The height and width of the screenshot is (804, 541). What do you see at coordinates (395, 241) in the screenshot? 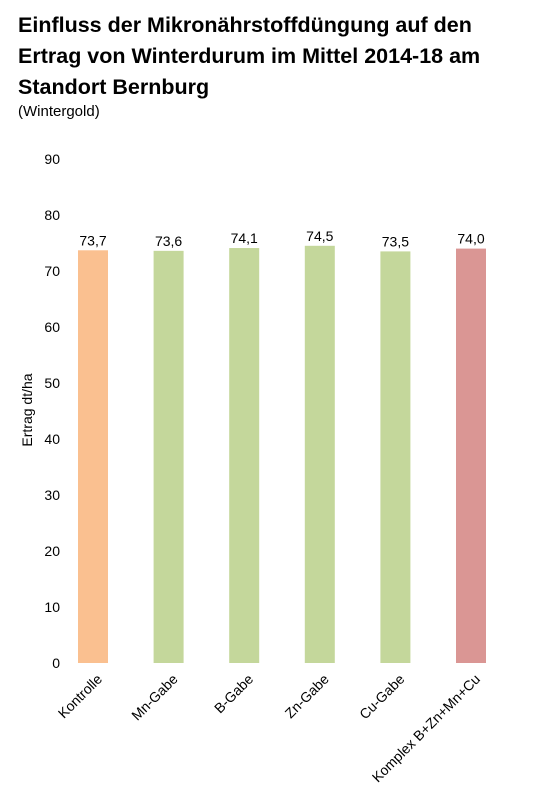
I see `data-label: 73,5` at bounding box center [395, 241].